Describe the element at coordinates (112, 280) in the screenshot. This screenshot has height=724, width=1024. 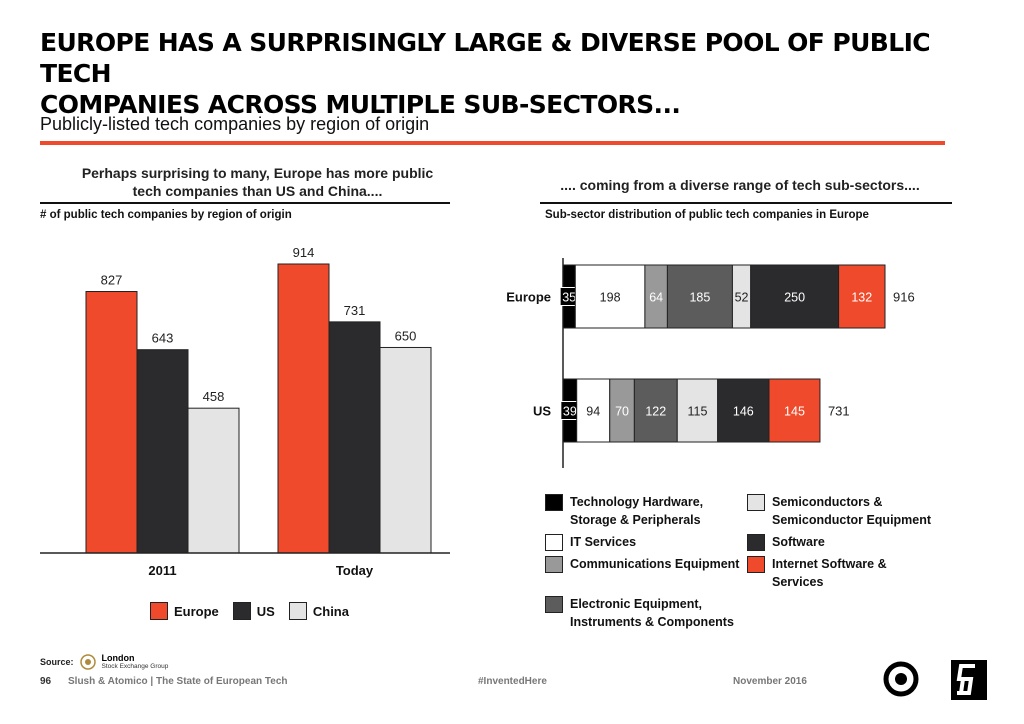
I see `bar-label-europe-2011: 827` at that location.